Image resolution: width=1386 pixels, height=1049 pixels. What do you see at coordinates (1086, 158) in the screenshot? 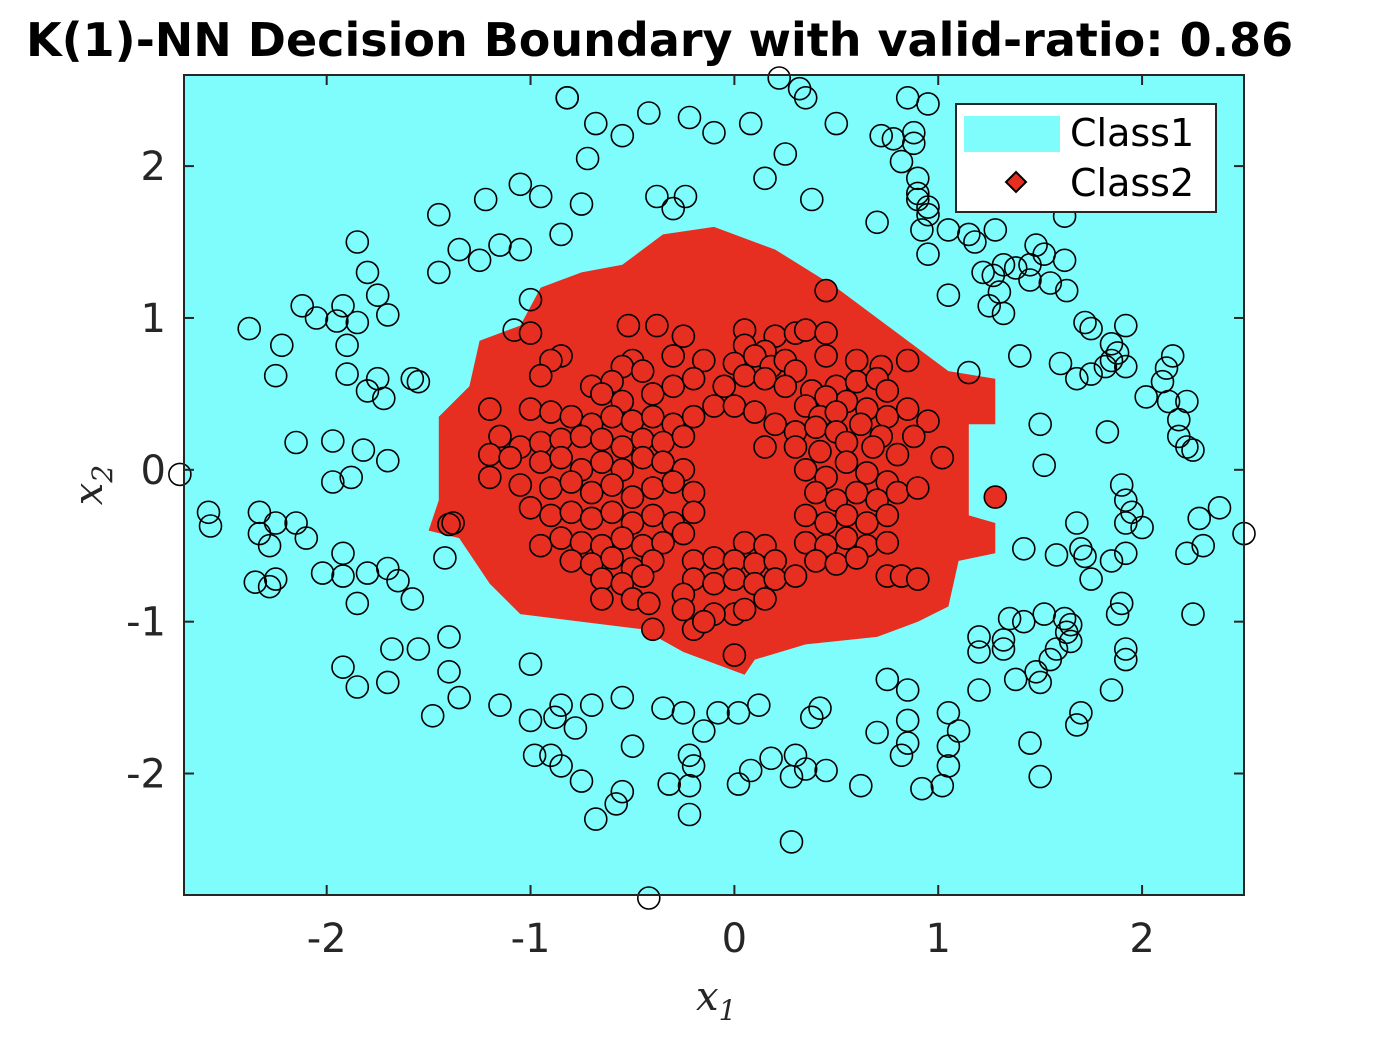
I see `legend: Class1 Class2` at bounding box center [1086, 158].